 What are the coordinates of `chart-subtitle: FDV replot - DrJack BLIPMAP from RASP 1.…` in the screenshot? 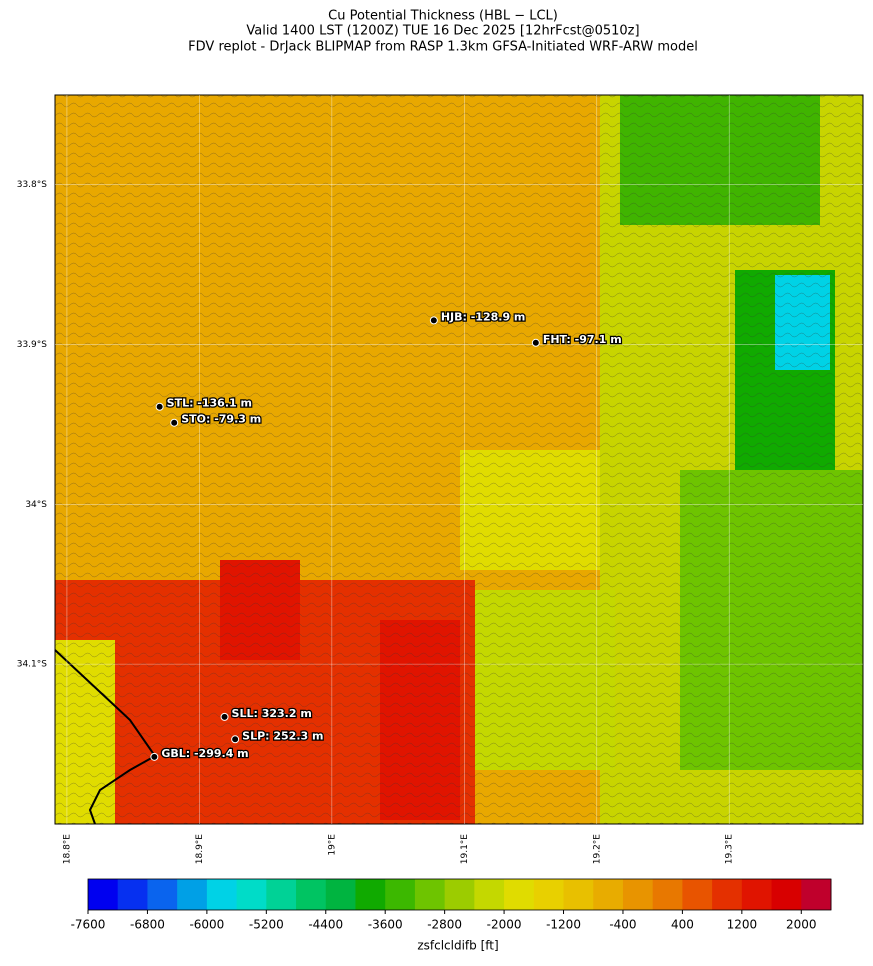 It's located at (443, 47).